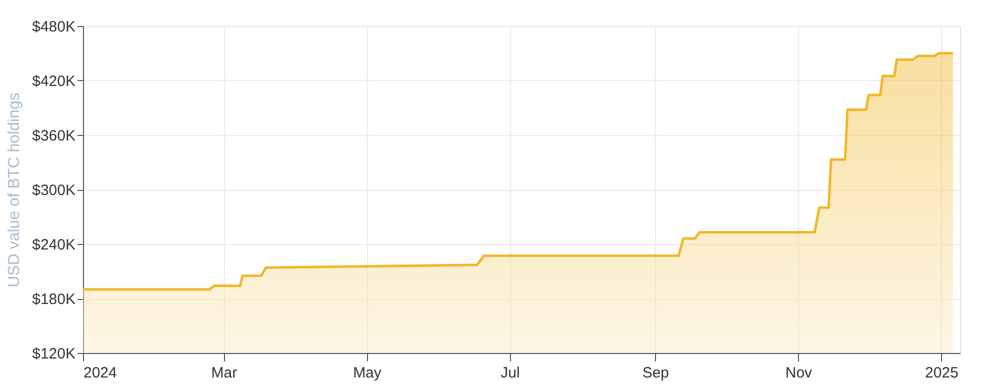  What do you see at coordinates (54, 190) in the screenshot?
I see `y-tick-label: $300K` at bounding box center [54, 190].